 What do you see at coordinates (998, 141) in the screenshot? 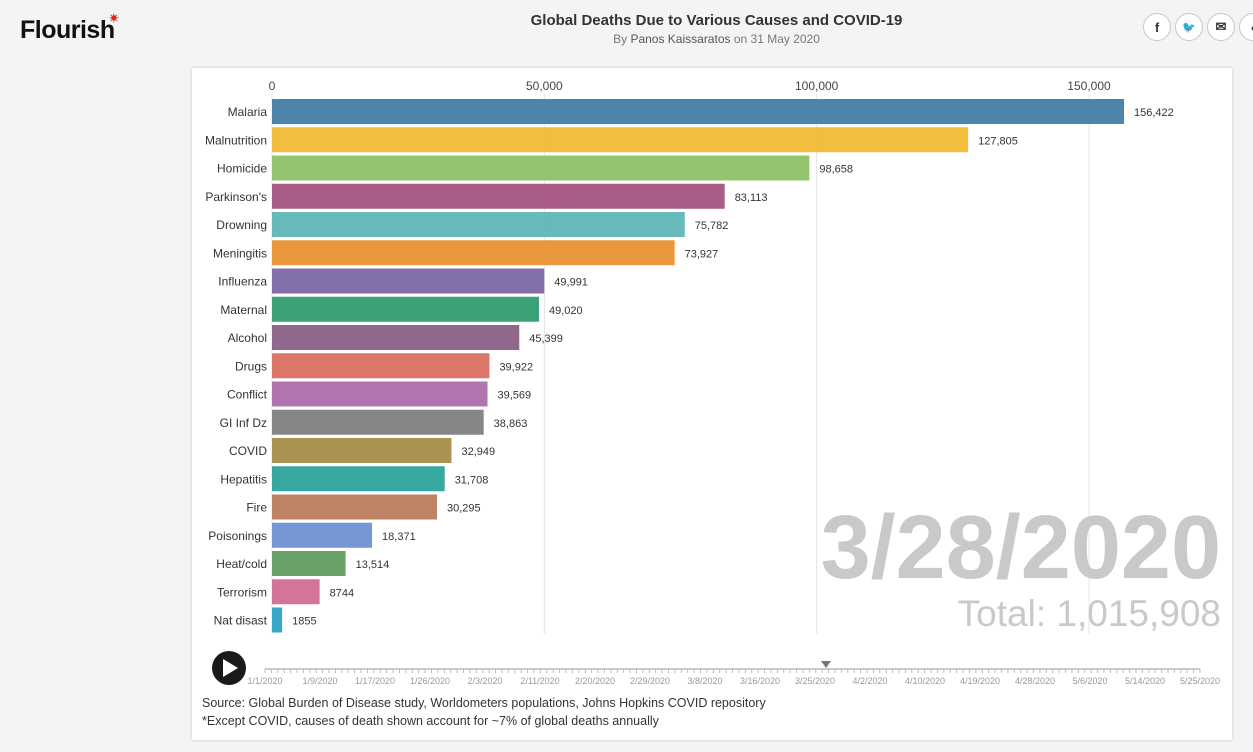
I see `bar-value-label: 127,805` at bounding box center [998, 141].